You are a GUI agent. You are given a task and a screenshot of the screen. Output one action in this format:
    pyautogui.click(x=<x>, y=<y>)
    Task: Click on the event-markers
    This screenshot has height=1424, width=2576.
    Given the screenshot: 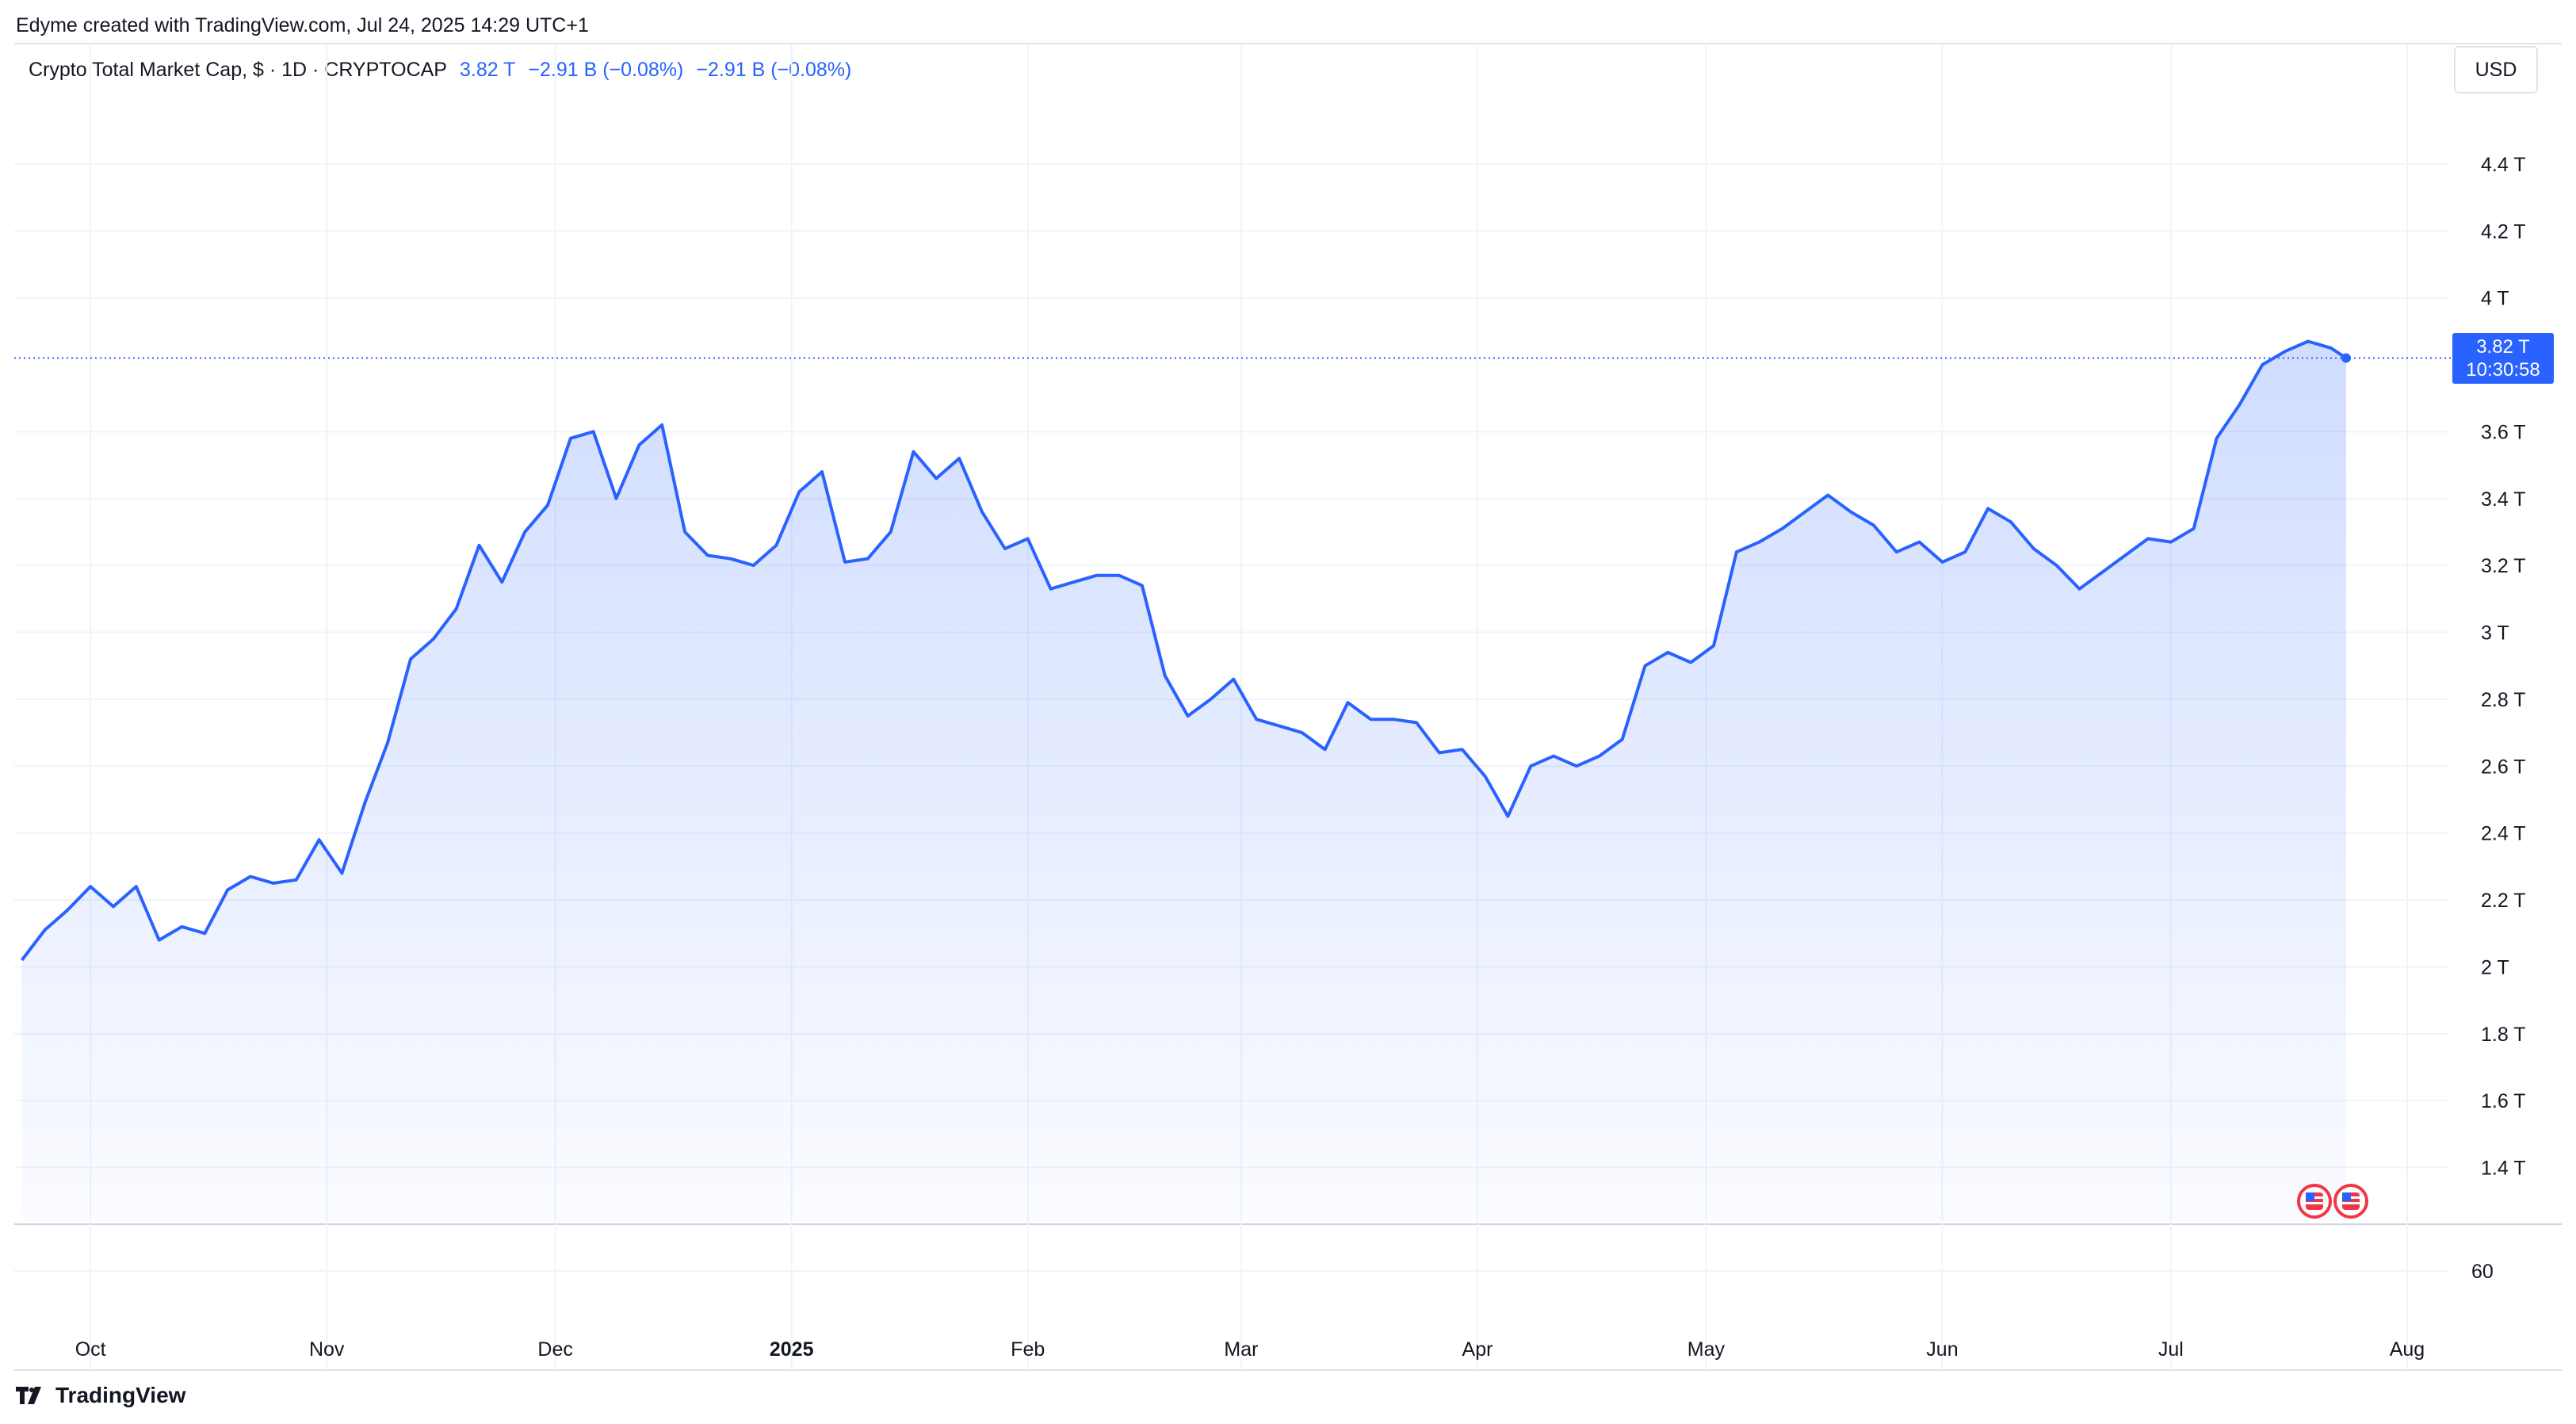 What is the action you would take?
    pyautogui.click(x=2332, y=1201)
    